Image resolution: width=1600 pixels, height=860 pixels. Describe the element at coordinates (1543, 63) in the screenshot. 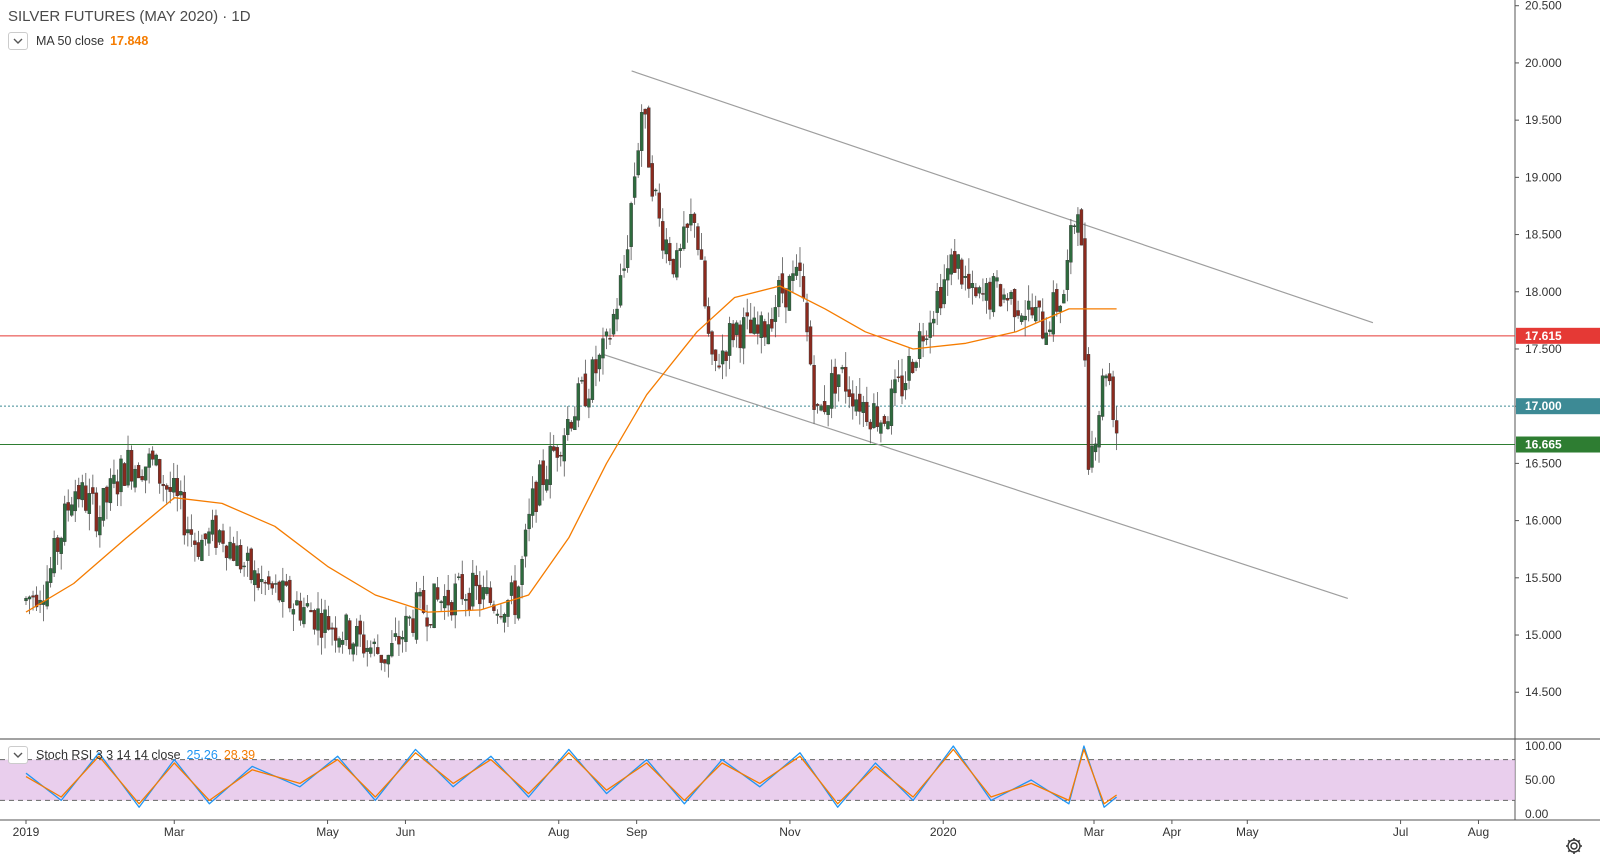

I see `price-tick-label: 20.000` at that location.